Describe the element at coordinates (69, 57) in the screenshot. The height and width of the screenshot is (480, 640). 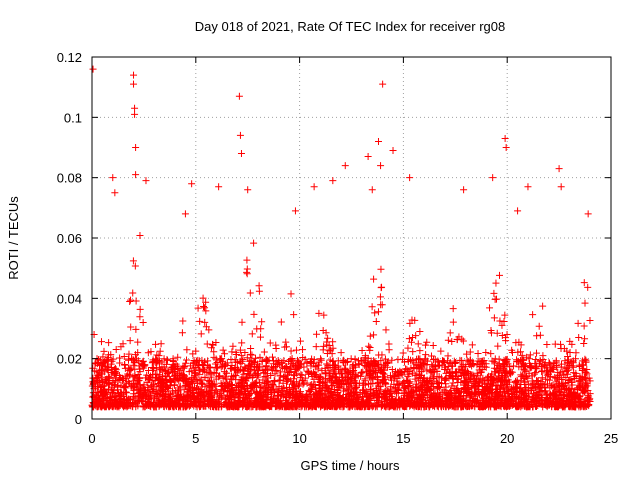
I see `y-tick-label: 0.12` at that location.